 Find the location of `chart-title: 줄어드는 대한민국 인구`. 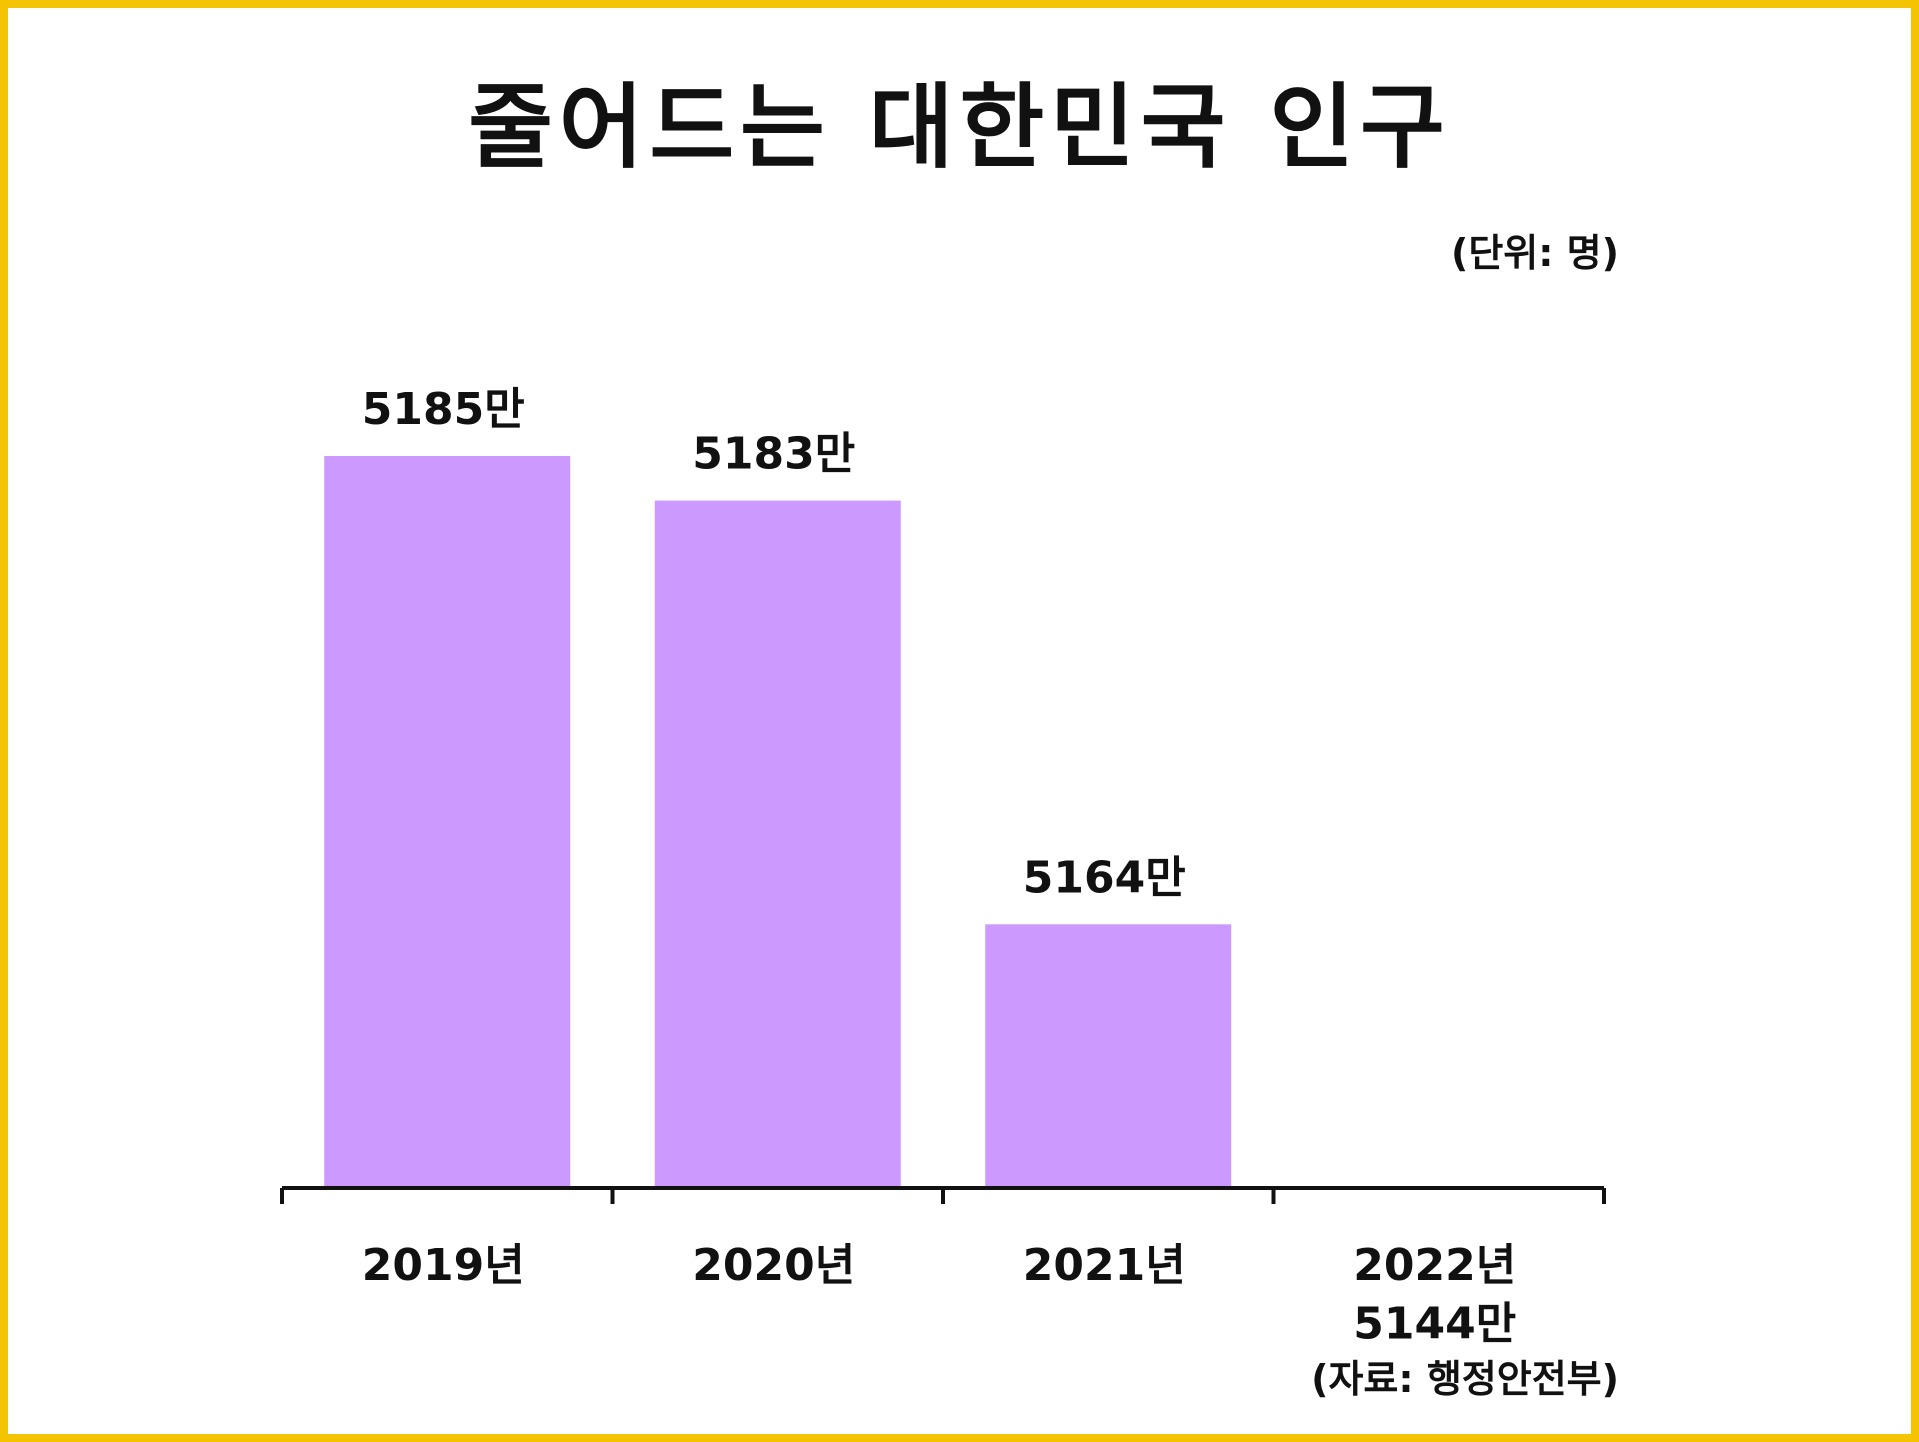

chart-title: 줄어드는 대한민국 인구 is located at coordinates (959, 127).